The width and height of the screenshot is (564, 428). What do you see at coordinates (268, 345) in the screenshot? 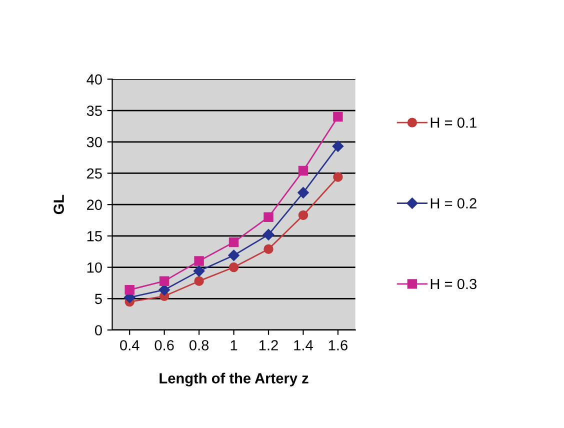
I see `x-tick-label: 1.2` at bounding box center [268, 345].